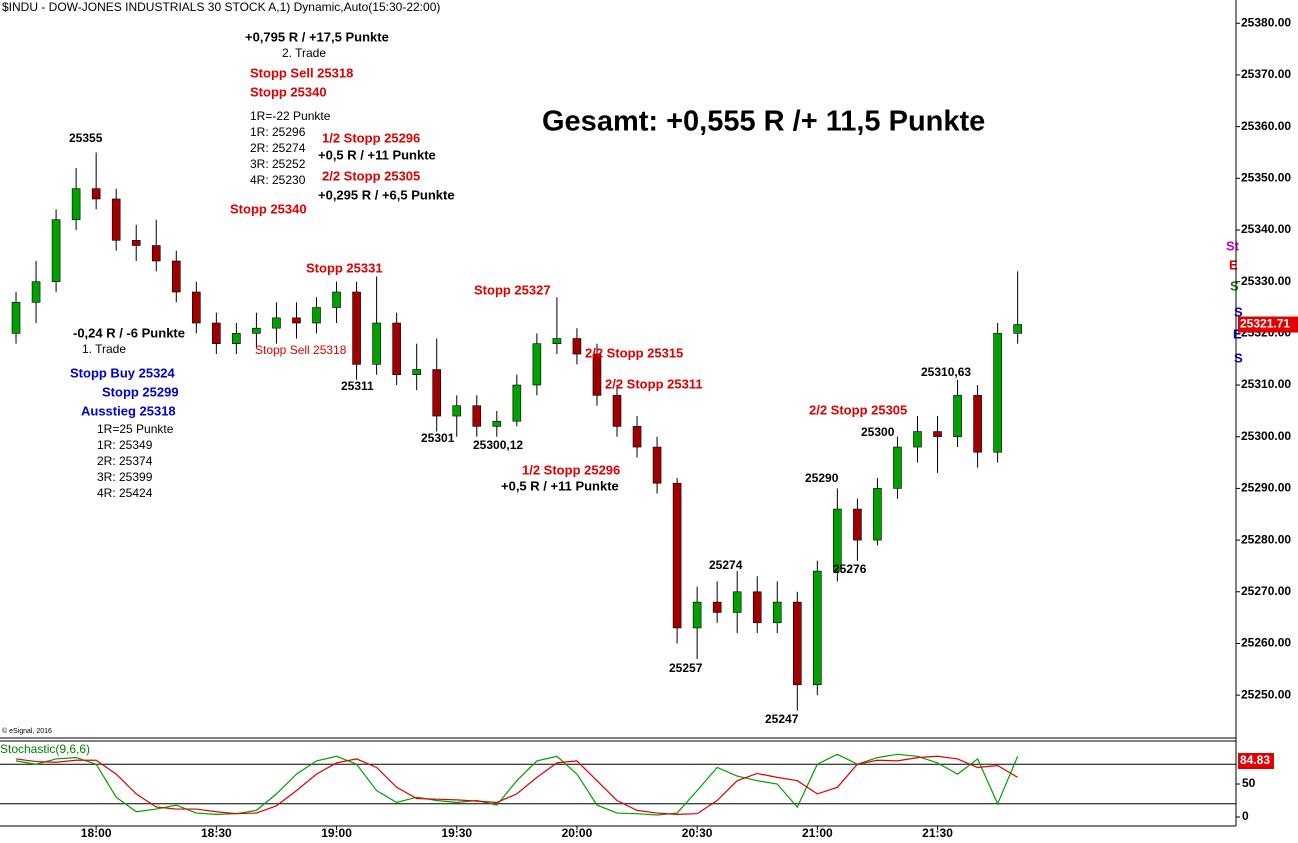 This screenshot has width=1298, height=843. I want to click on y-tick-label: 25350.00, so click(1266, 177).